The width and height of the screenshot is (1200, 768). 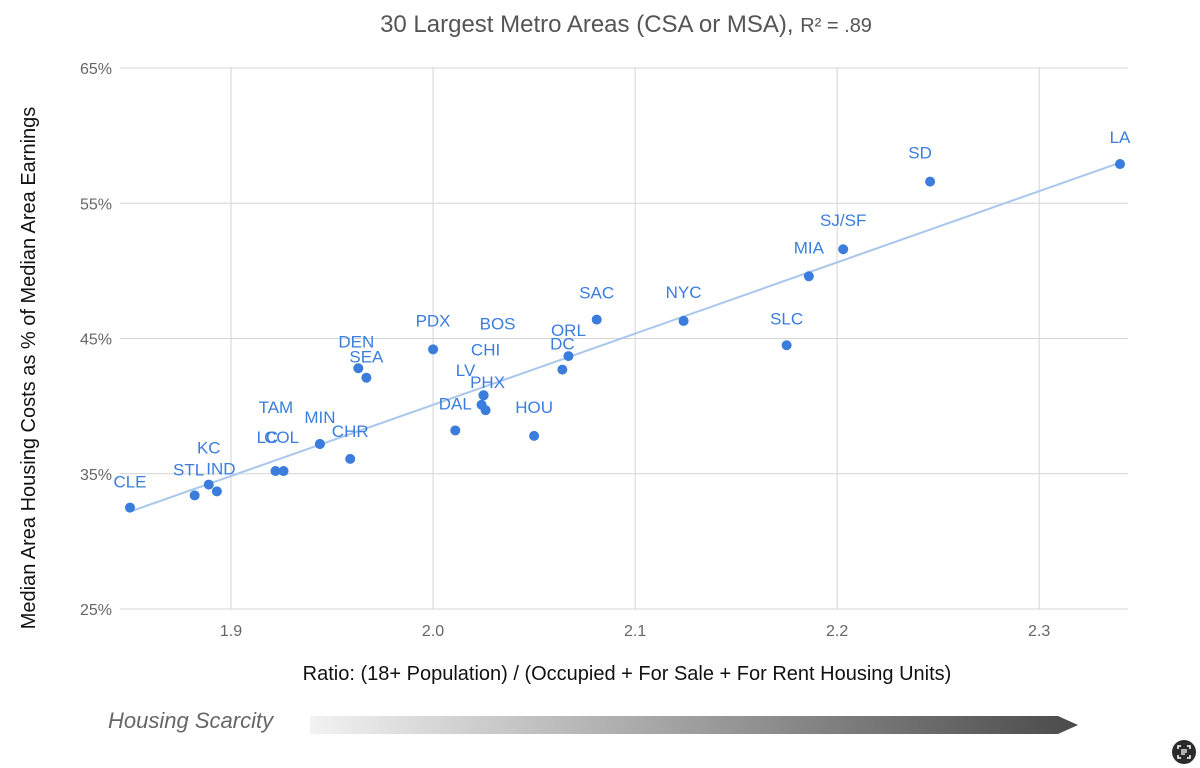 What do you see at coordinates (96, 204) in the screenshot?
I see `y-tick-label: 55%` at bounding box center [96, 204].